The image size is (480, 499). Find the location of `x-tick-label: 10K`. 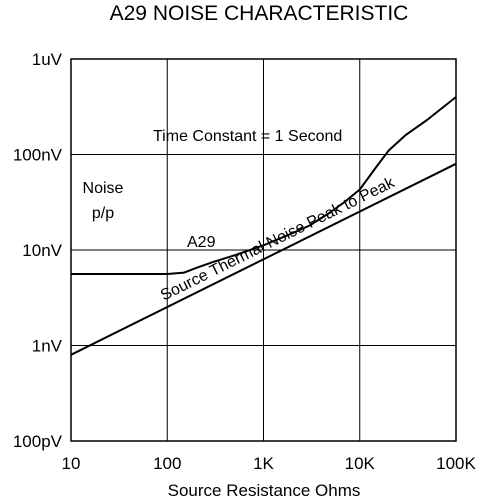

x-tick-label: 10K is located at coordinates (360, 463).